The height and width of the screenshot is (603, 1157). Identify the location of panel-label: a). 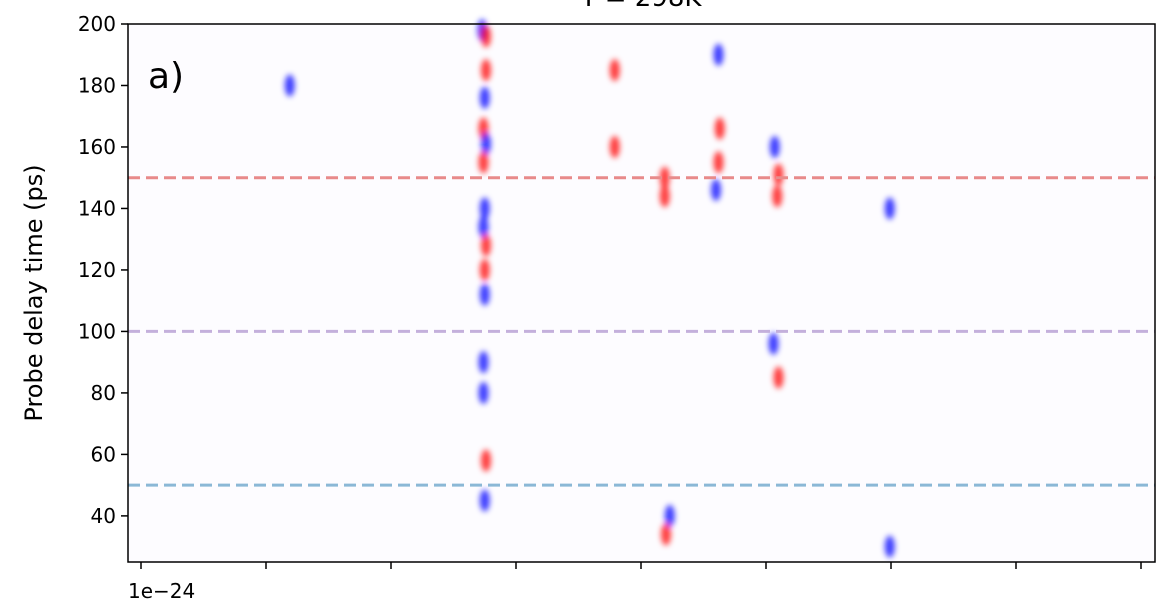
(166, 76).